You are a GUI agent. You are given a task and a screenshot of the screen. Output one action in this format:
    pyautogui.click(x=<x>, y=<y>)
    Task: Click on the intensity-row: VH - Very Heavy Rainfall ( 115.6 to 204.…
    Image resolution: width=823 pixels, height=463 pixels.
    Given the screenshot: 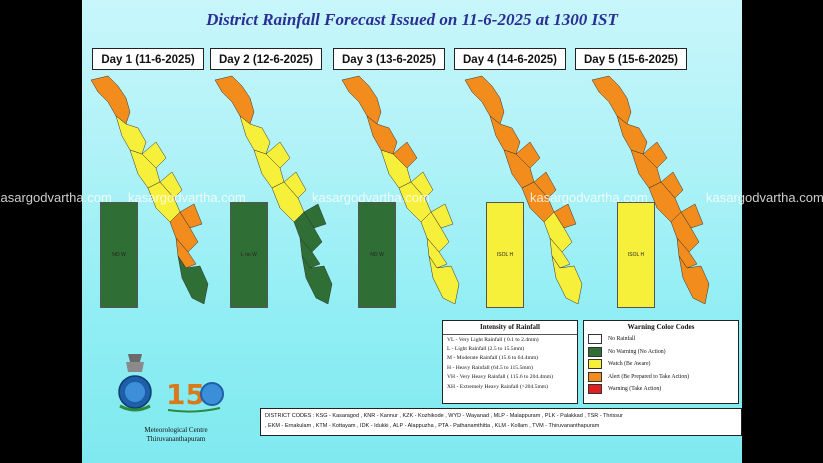 What is the action you would take?
    pyautogui.click(x=500, y=377)
    